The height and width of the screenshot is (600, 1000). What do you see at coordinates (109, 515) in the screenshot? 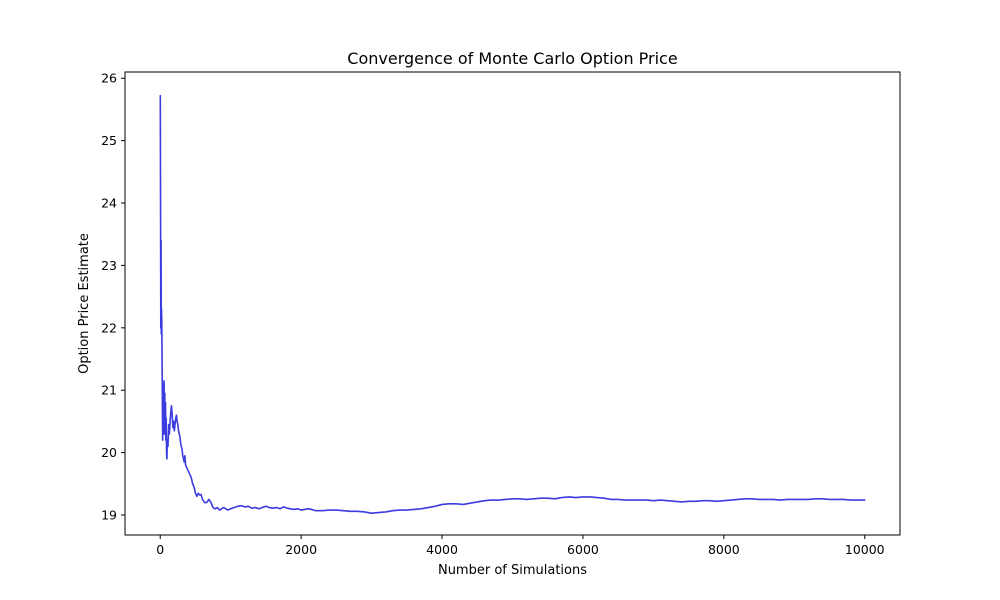
I see `y-tick-label-19: 19` at bounding box center [109, 515].